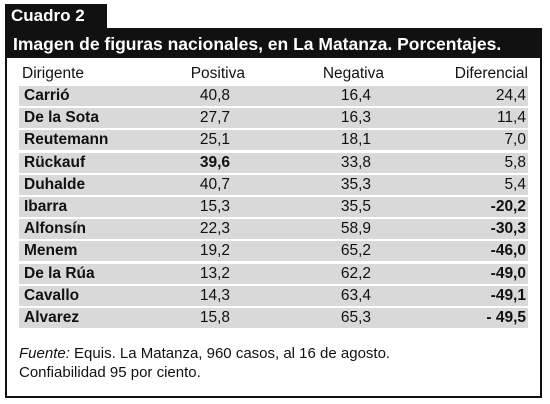 The width and height of the screenshot is (550, 404). I want to click on row-name: Carrió, so click(47, 95).